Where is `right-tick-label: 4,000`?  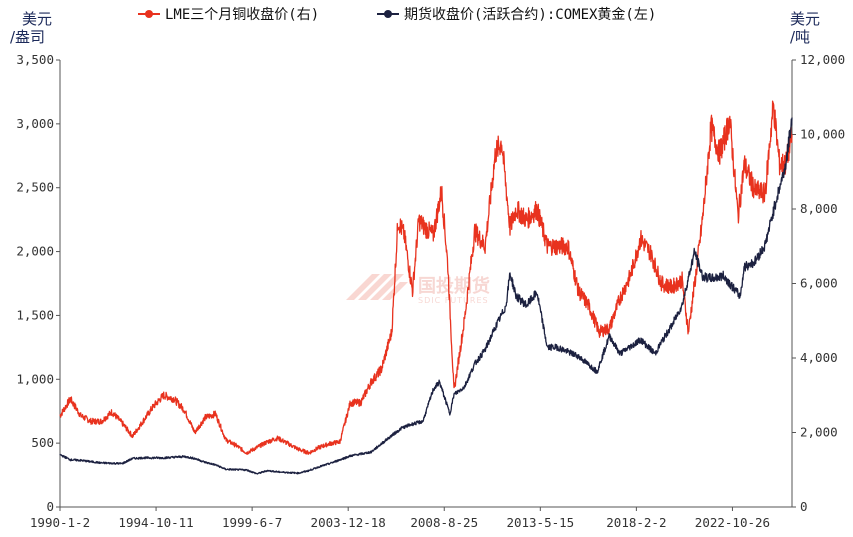
right-tick-label: 4,000 is located at coordinates (819, 357).